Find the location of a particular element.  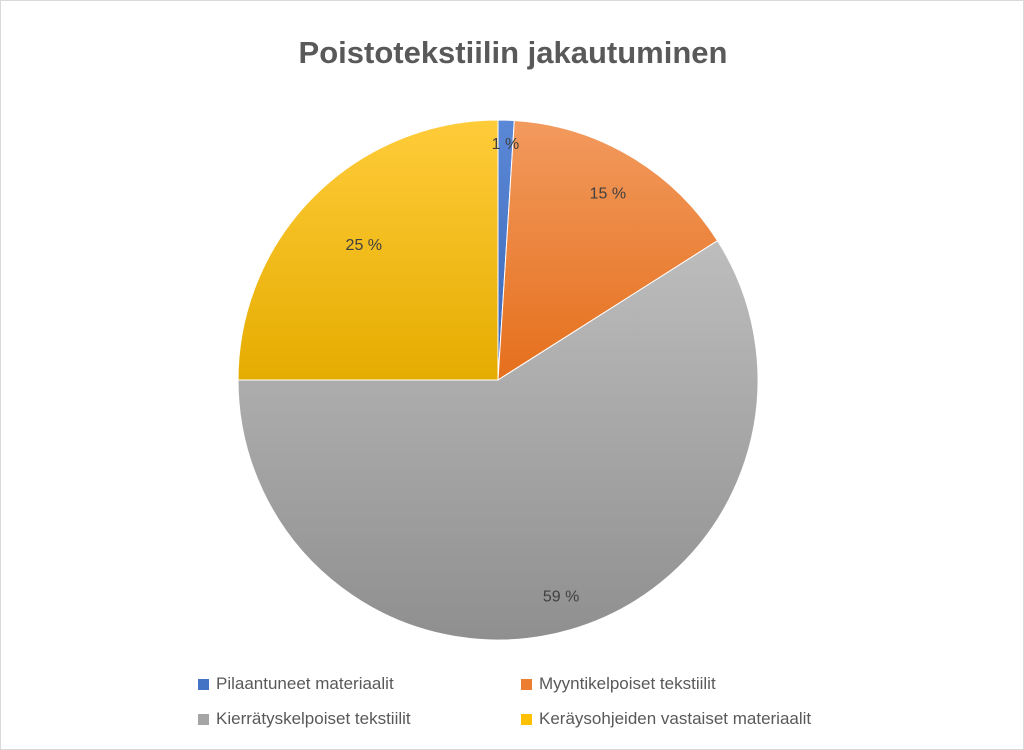

data-label: 15 % is located at coordinates (608, 193).